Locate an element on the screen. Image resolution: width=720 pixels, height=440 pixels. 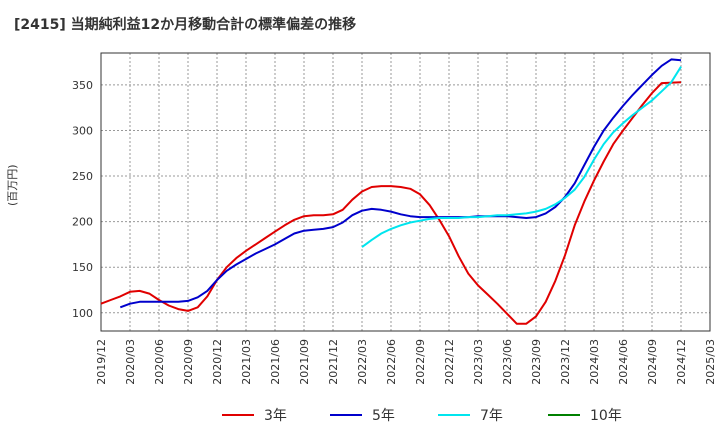
x-tick-label: 2024/09 is located at coordinates (652, 362).